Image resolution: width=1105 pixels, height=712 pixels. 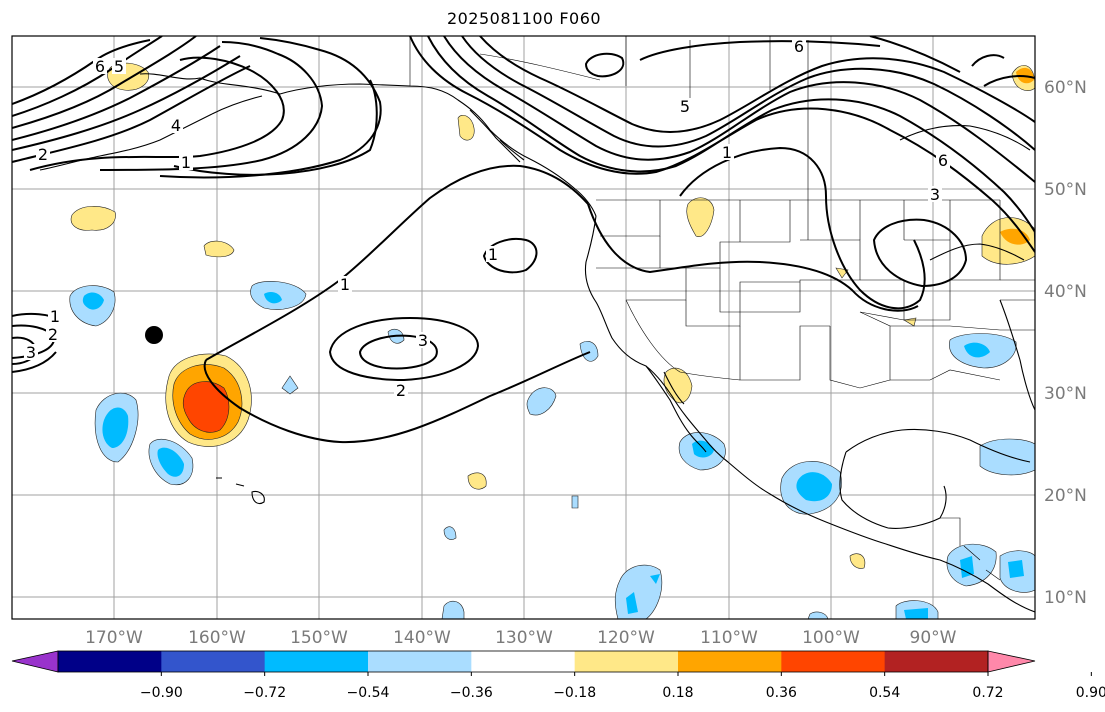 What do you see at coordinates (176, 125) in the screenshot?
I see `contour-label: 4` at bounding box center [176, 125].